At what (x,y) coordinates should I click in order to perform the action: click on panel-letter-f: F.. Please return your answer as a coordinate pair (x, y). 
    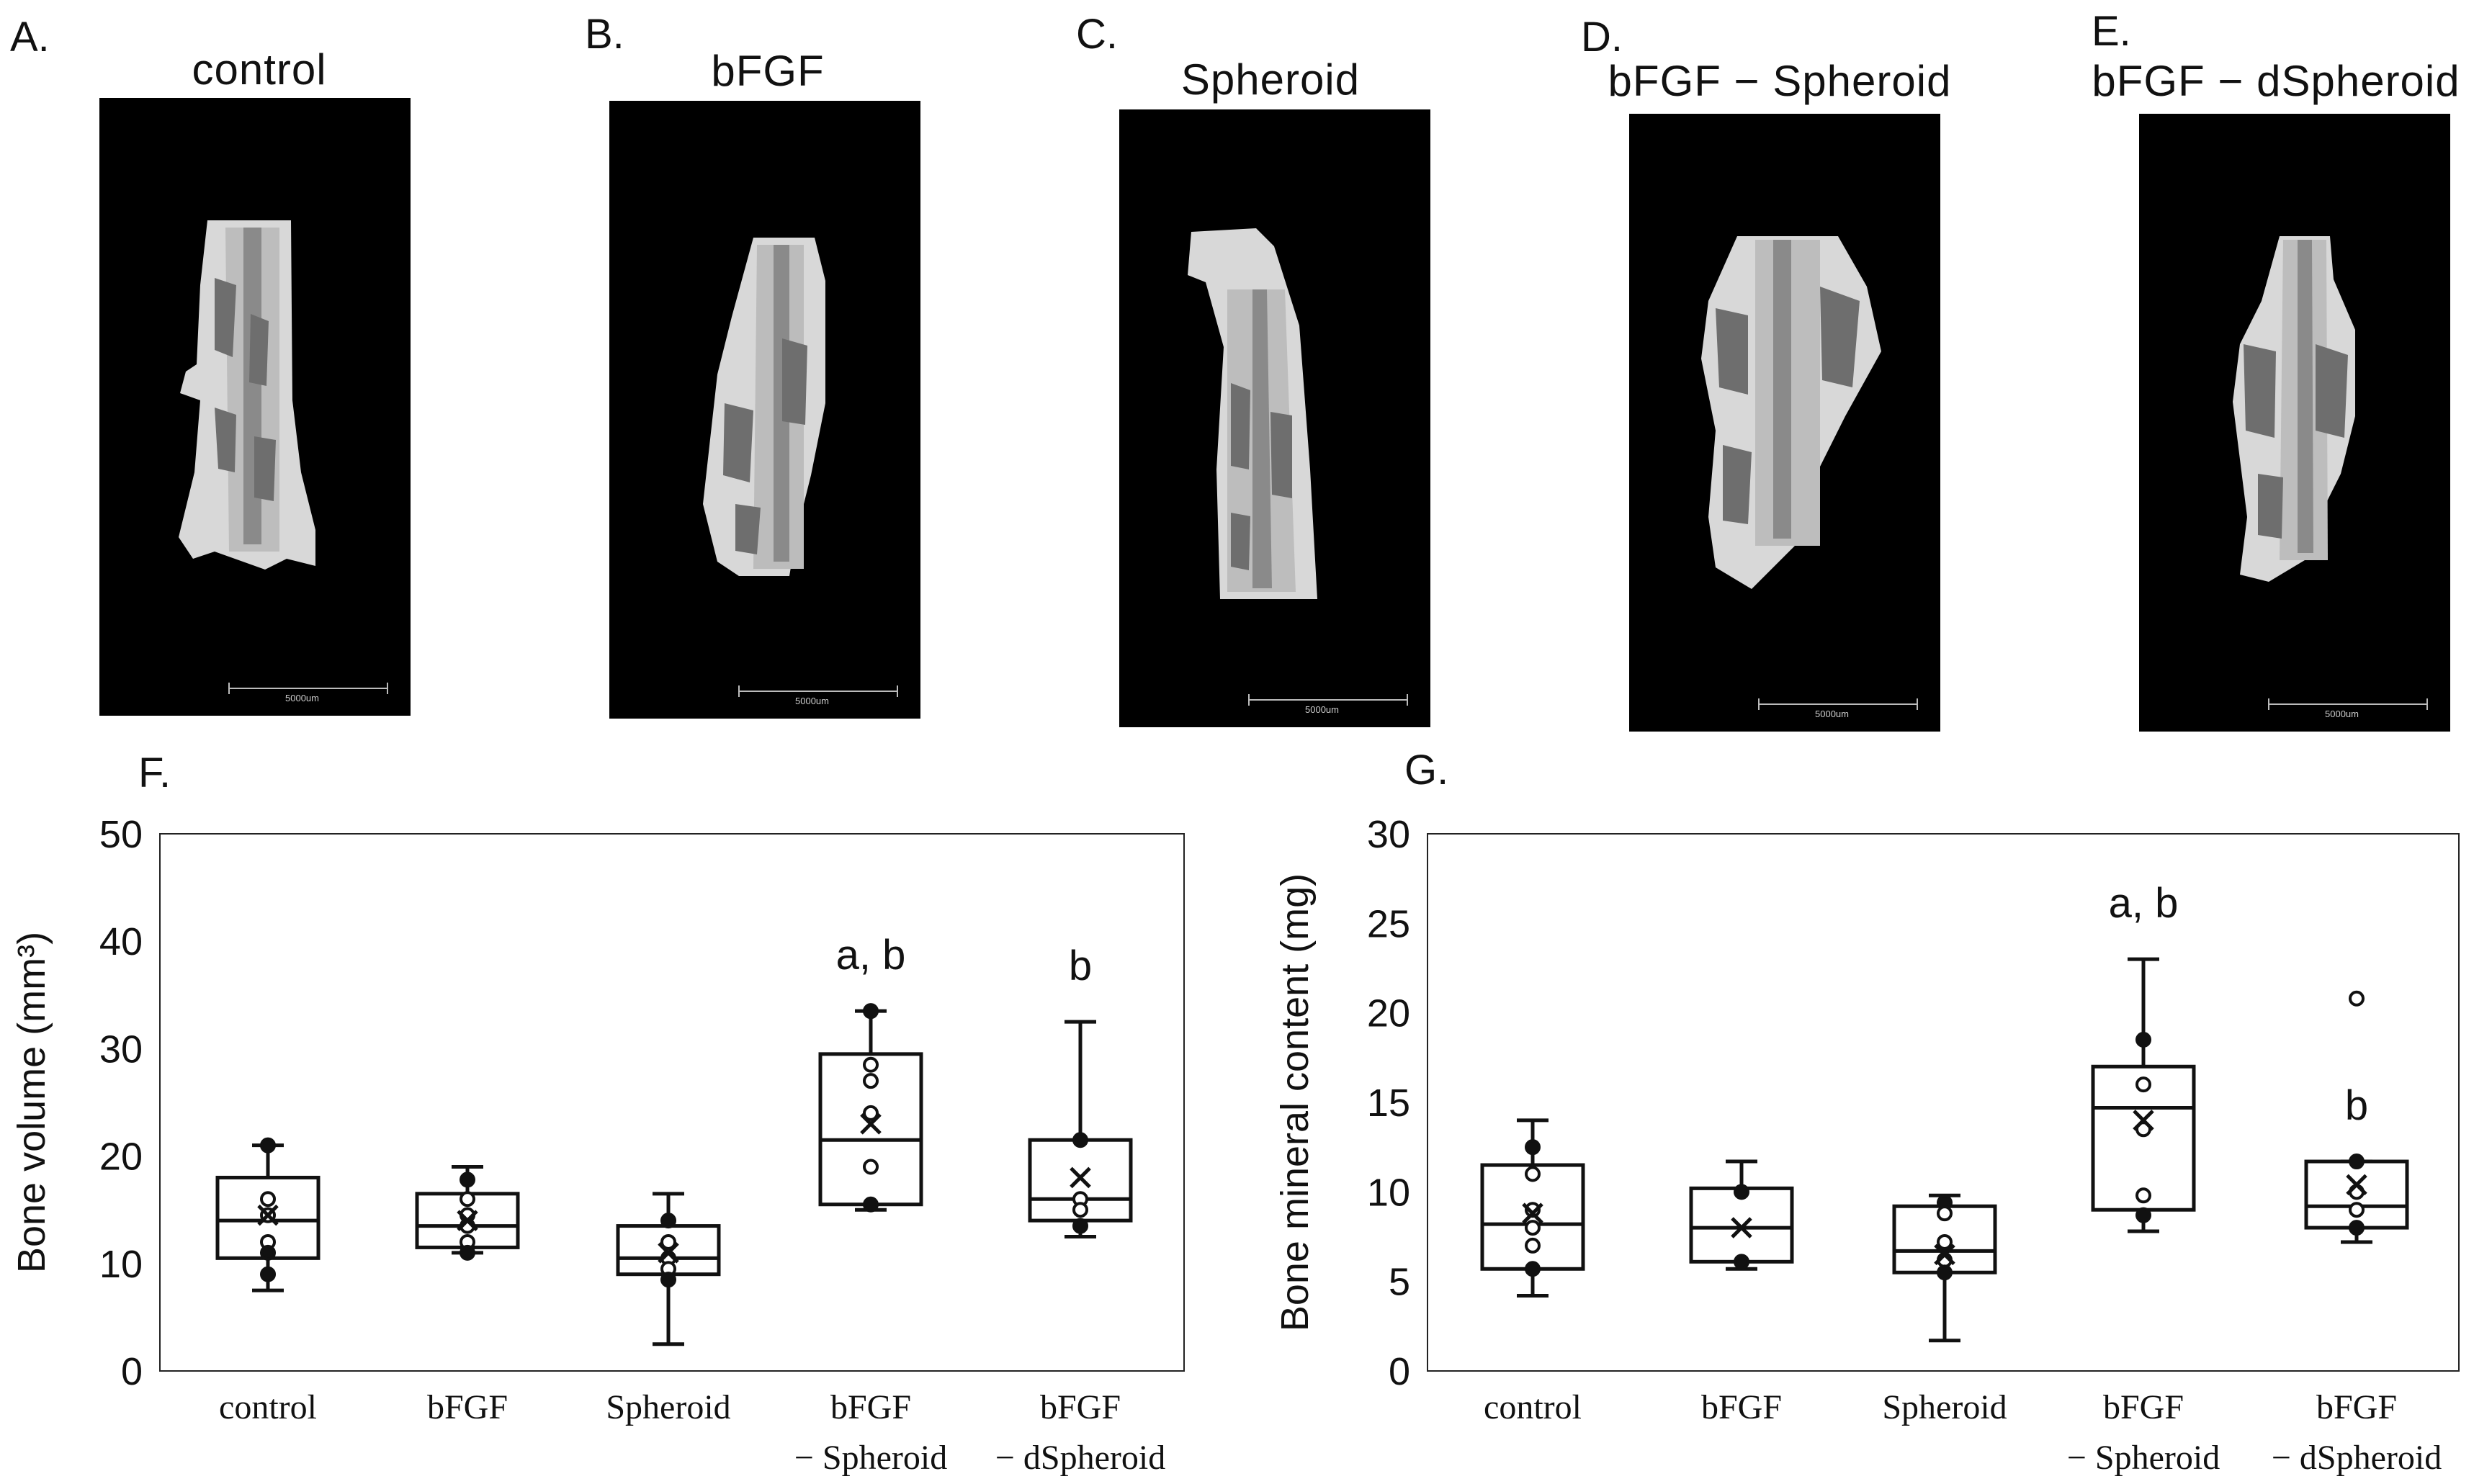
    Looking at the image, I should click on (154, 773).